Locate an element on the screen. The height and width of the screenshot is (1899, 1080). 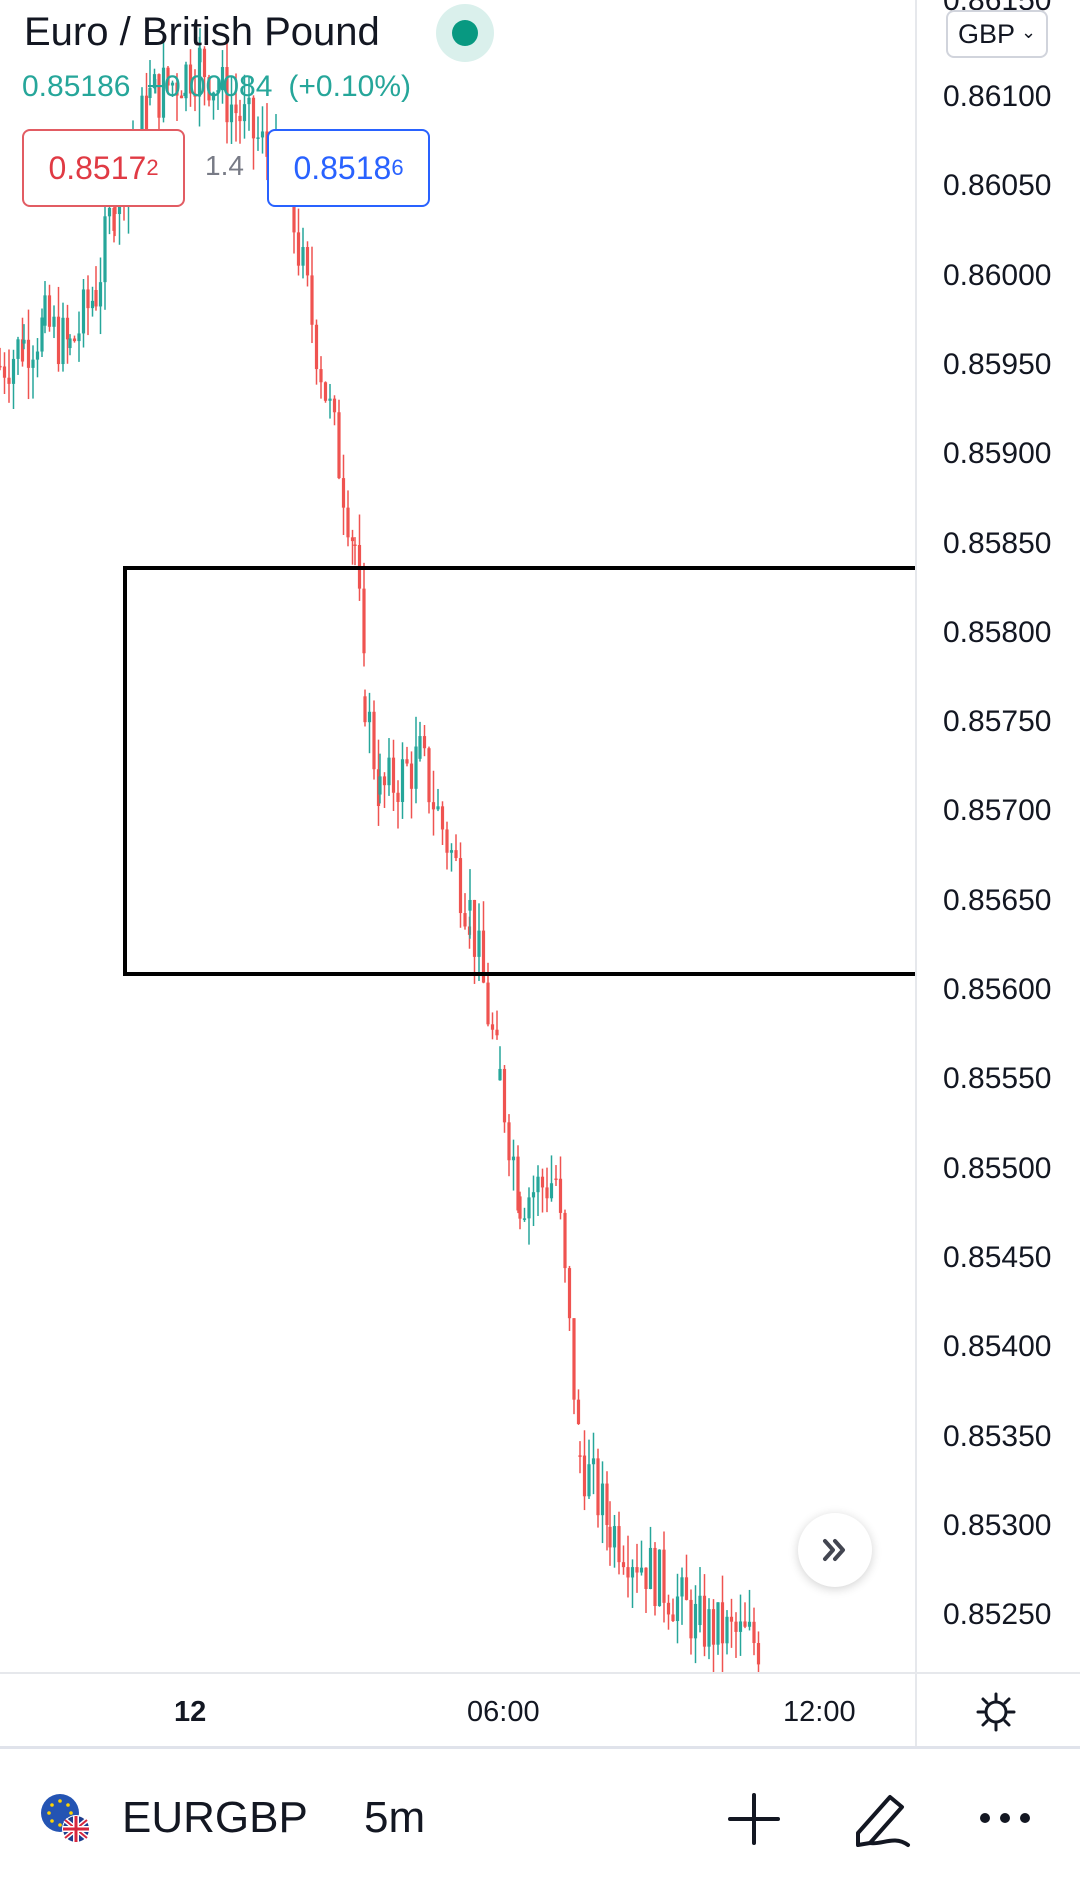
time-label: 12:00 is located at coordinates (819, 1712).